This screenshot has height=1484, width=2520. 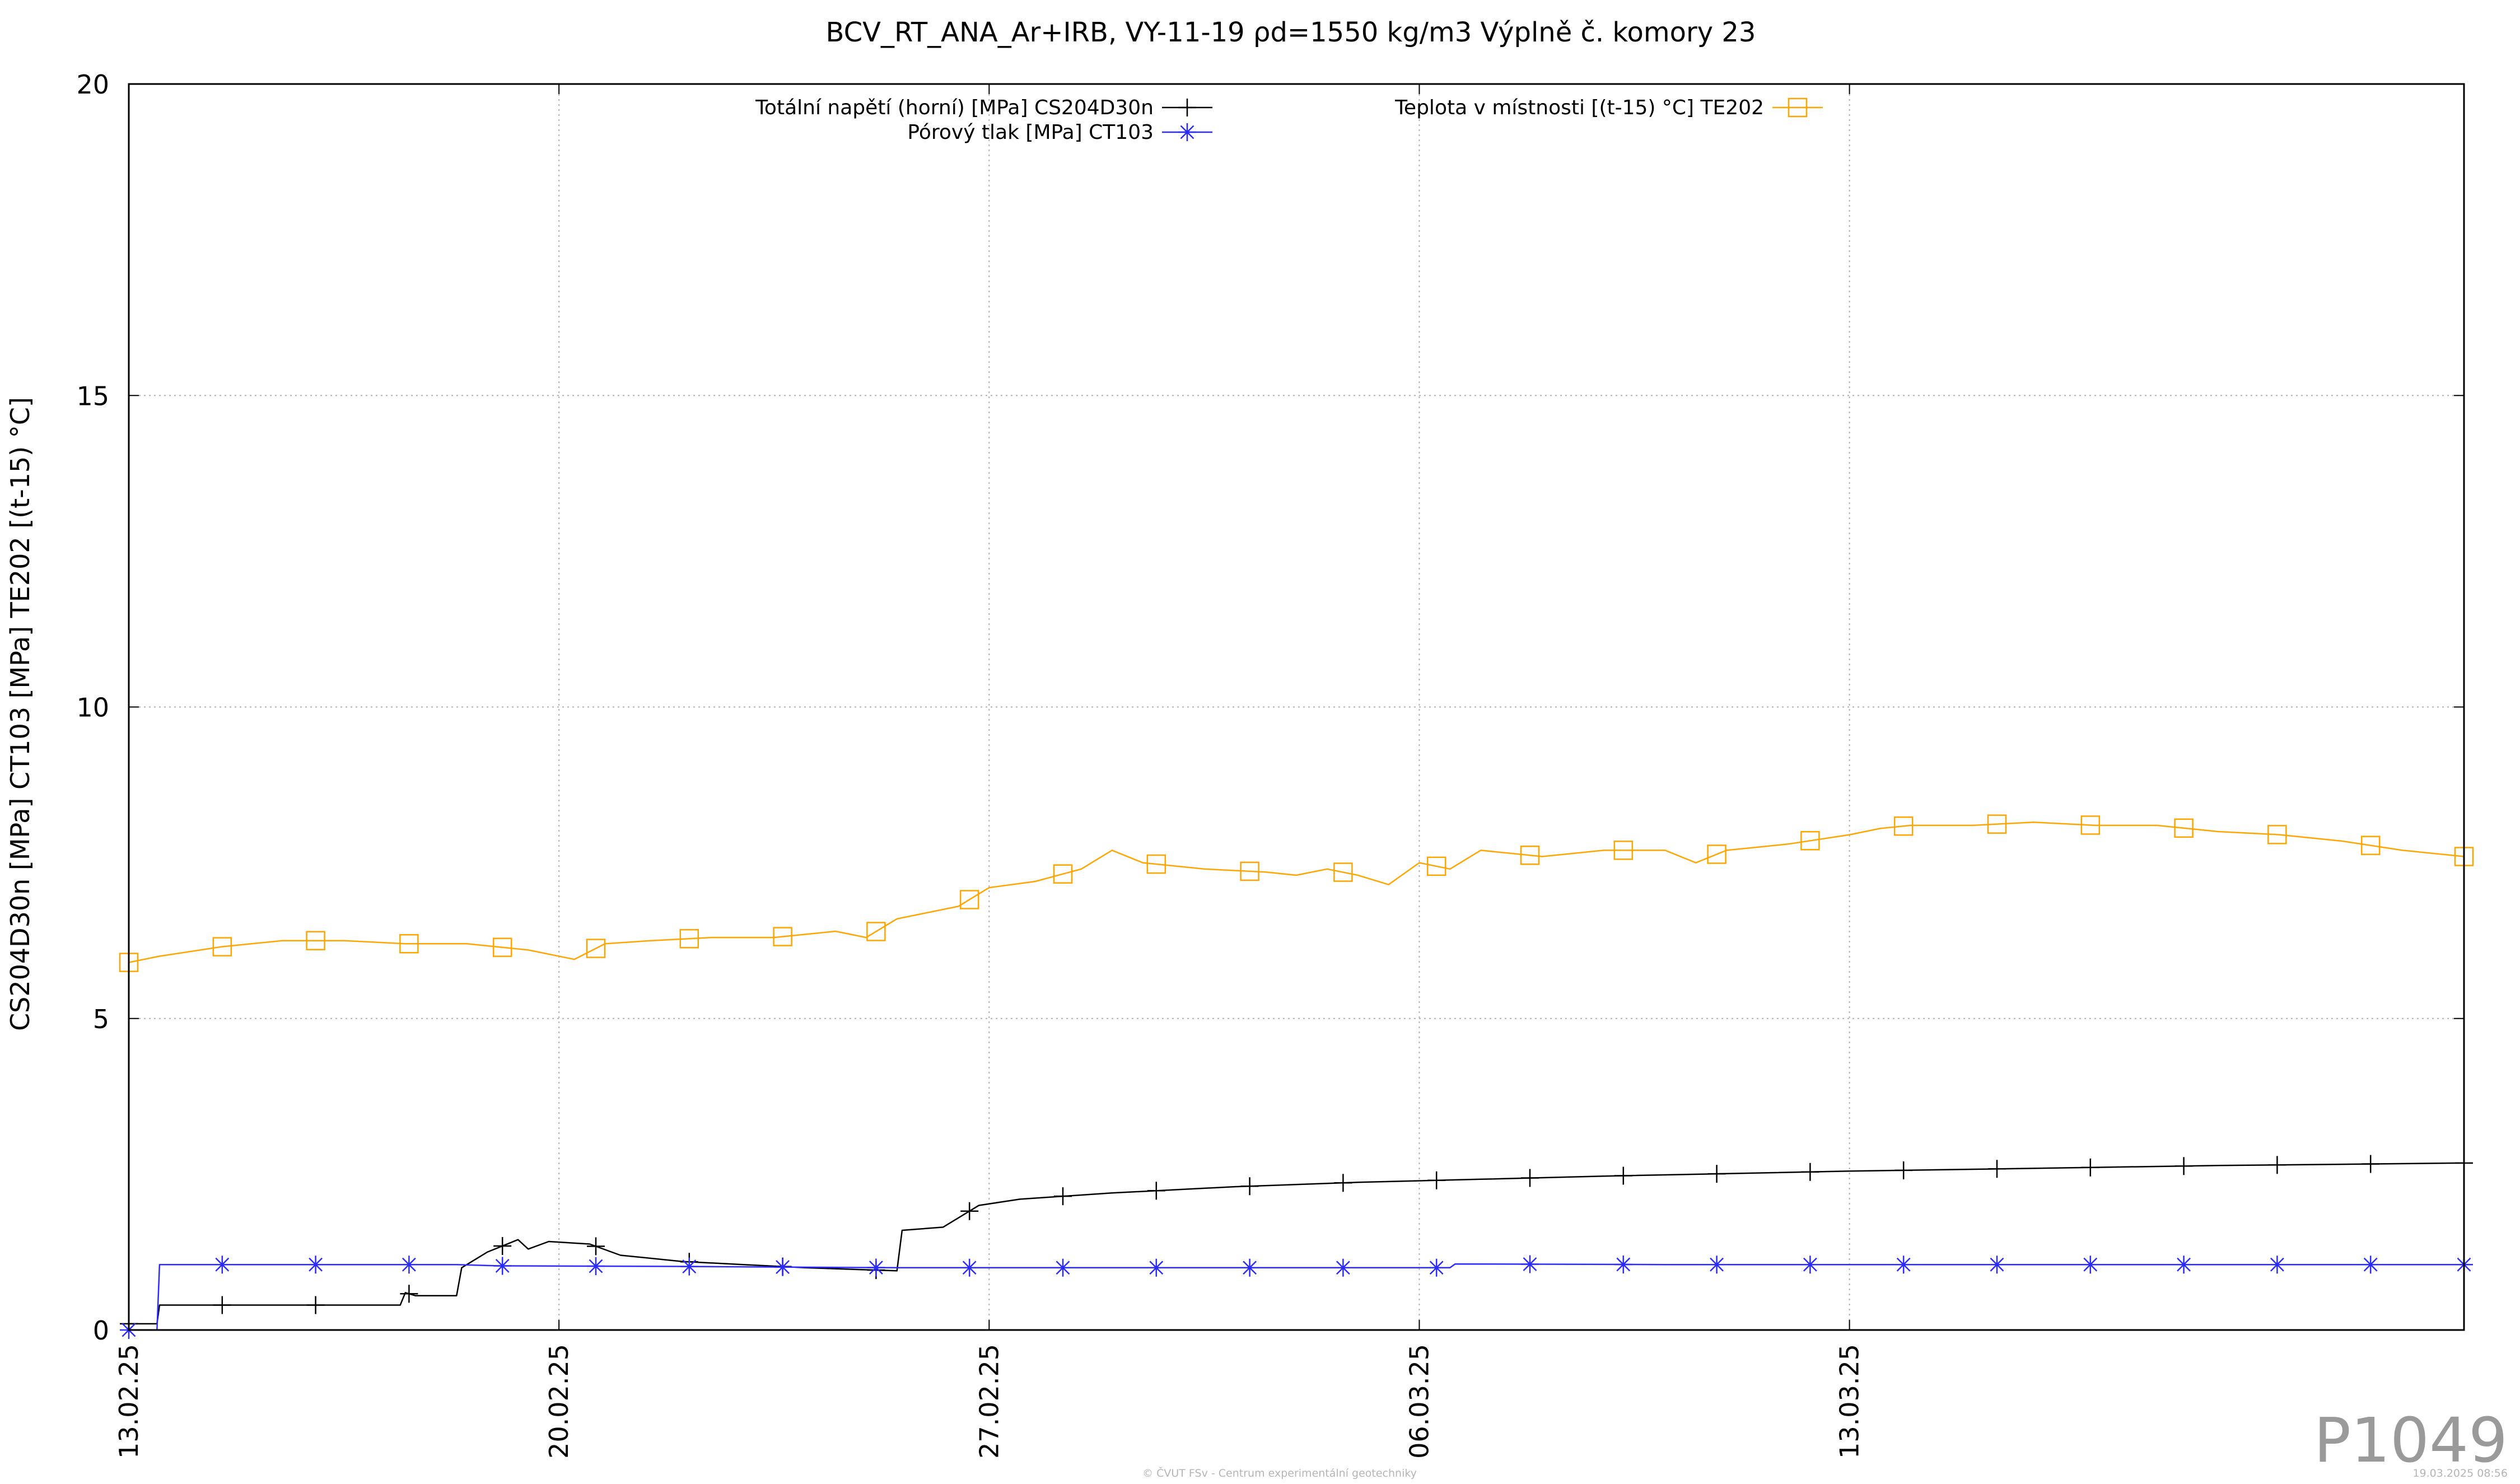 What do you see at coordinates (559, 1402) in the screenshot?
I see `x-tick-label: 20.02.25` at bounding box center [559, 1402].